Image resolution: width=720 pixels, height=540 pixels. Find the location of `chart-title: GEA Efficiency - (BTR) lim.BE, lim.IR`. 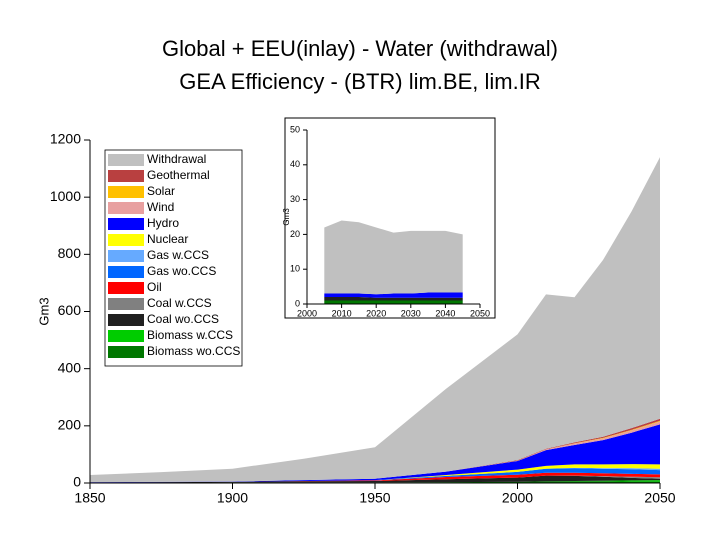

chart-title: GEA Efficiency - (BTR) lim.BE, lim.IR is located at coordinates (359, 81).